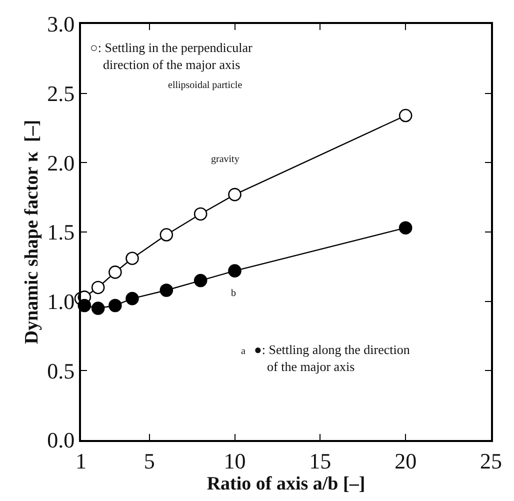  Describe the element at coordinates (61, 371) in the screenshot. I see `y-tick-label: 0.5` at that location.